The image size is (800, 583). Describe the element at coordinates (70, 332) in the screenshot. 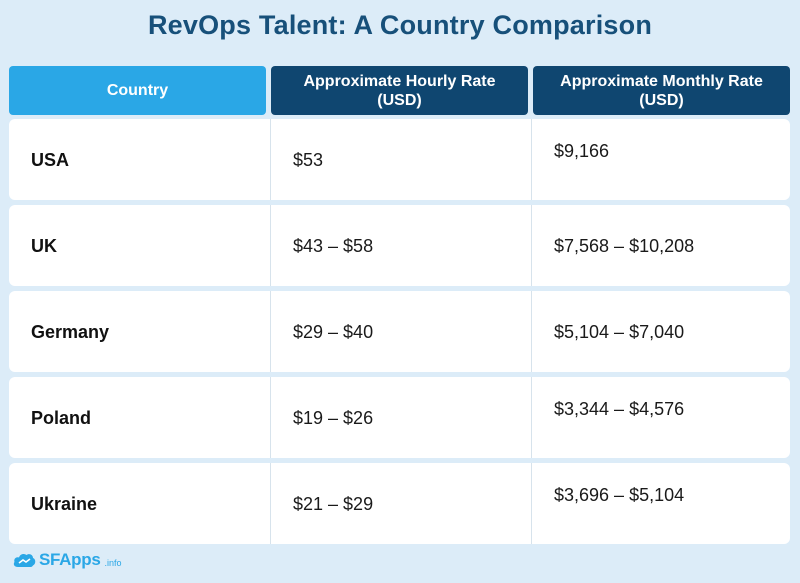

I see `country-cell: Germany` at that location.